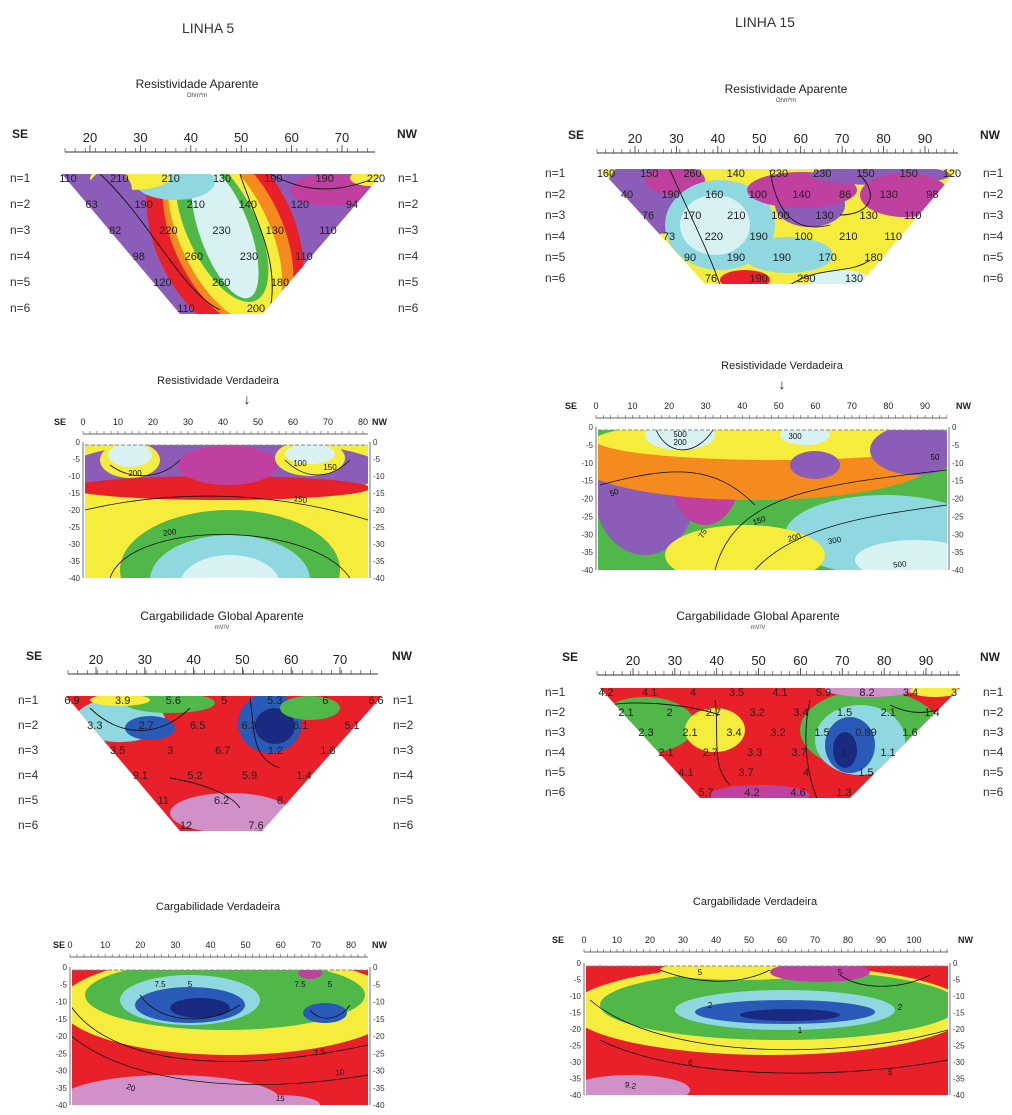 This screenshot has height=1115, width=1012. What do you see at coordinates (806, 279) in the screenshot?
I see `data-value: 290` at bounding box center [806, 279].